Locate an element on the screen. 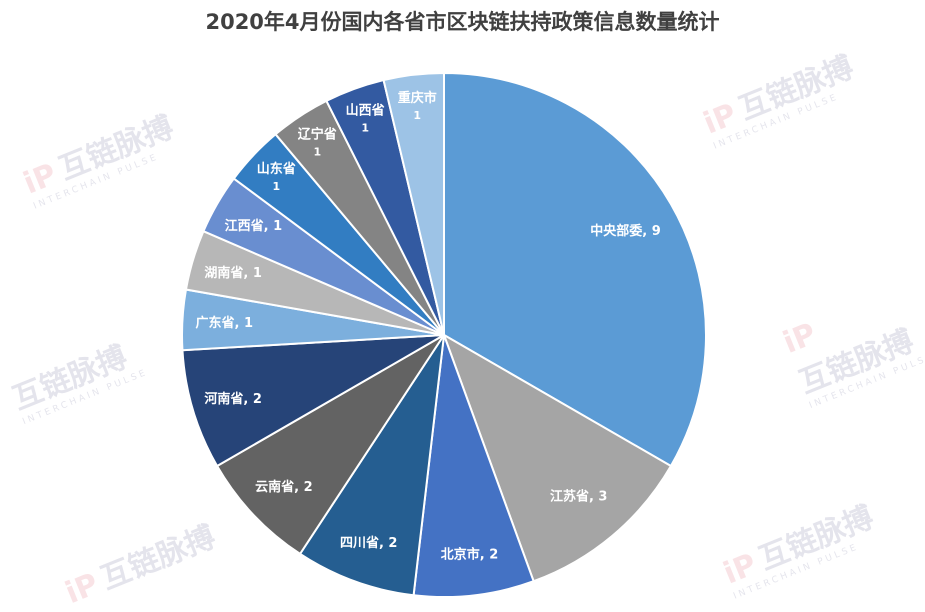 This screenshot has height=612, width=925. slice-label: 河南省, 2 is located at coordinates (233, 399).